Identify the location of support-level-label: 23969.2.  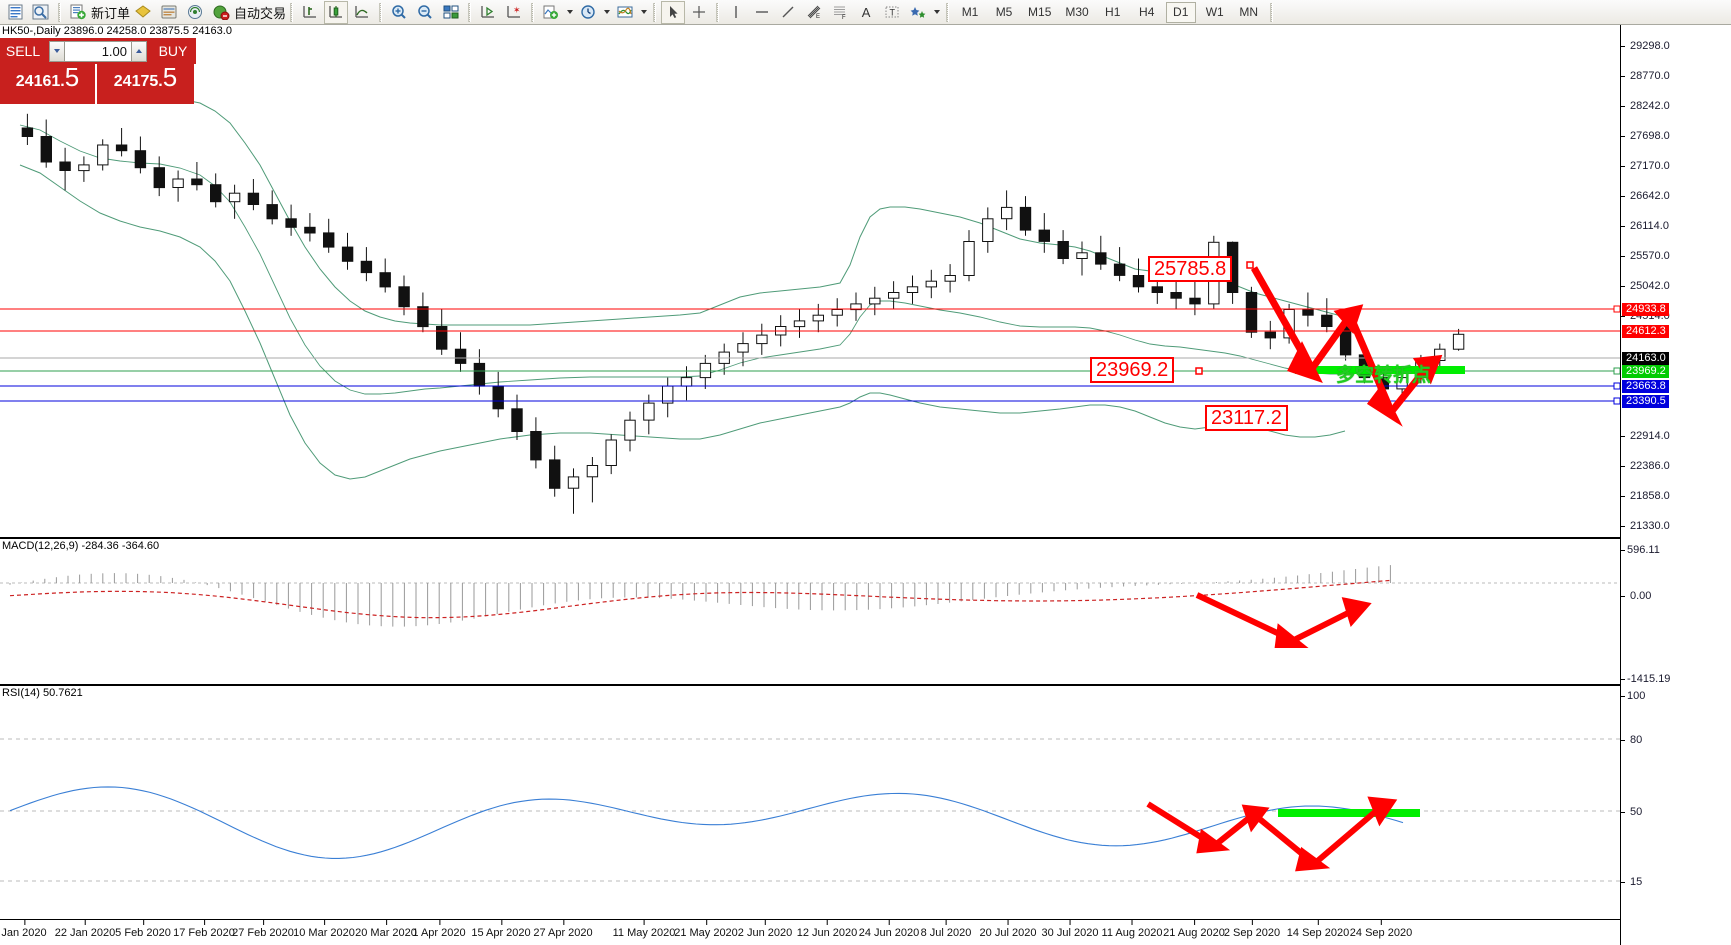
(1132, 370).